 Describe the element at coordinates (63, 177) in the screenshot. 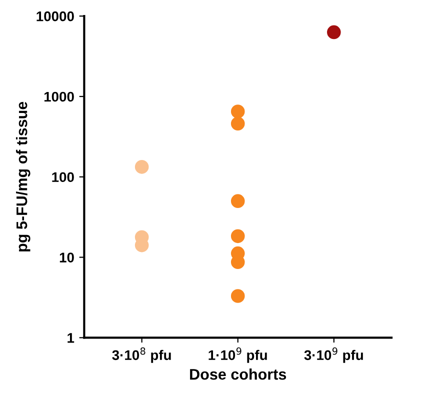

I see `y-tick-label: 100` at that location.